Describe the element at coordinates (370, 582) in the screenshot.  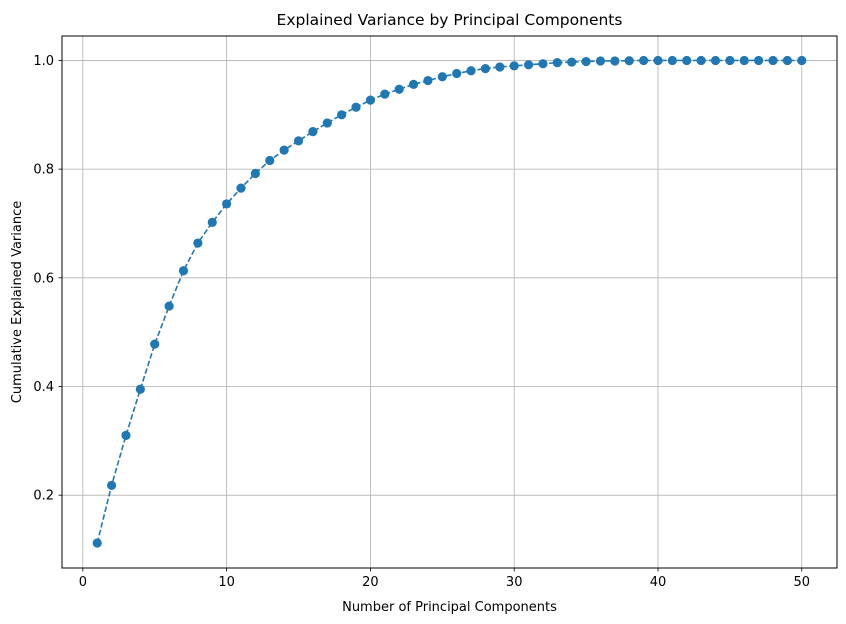
I see `x-tick-label: 20` at that location.